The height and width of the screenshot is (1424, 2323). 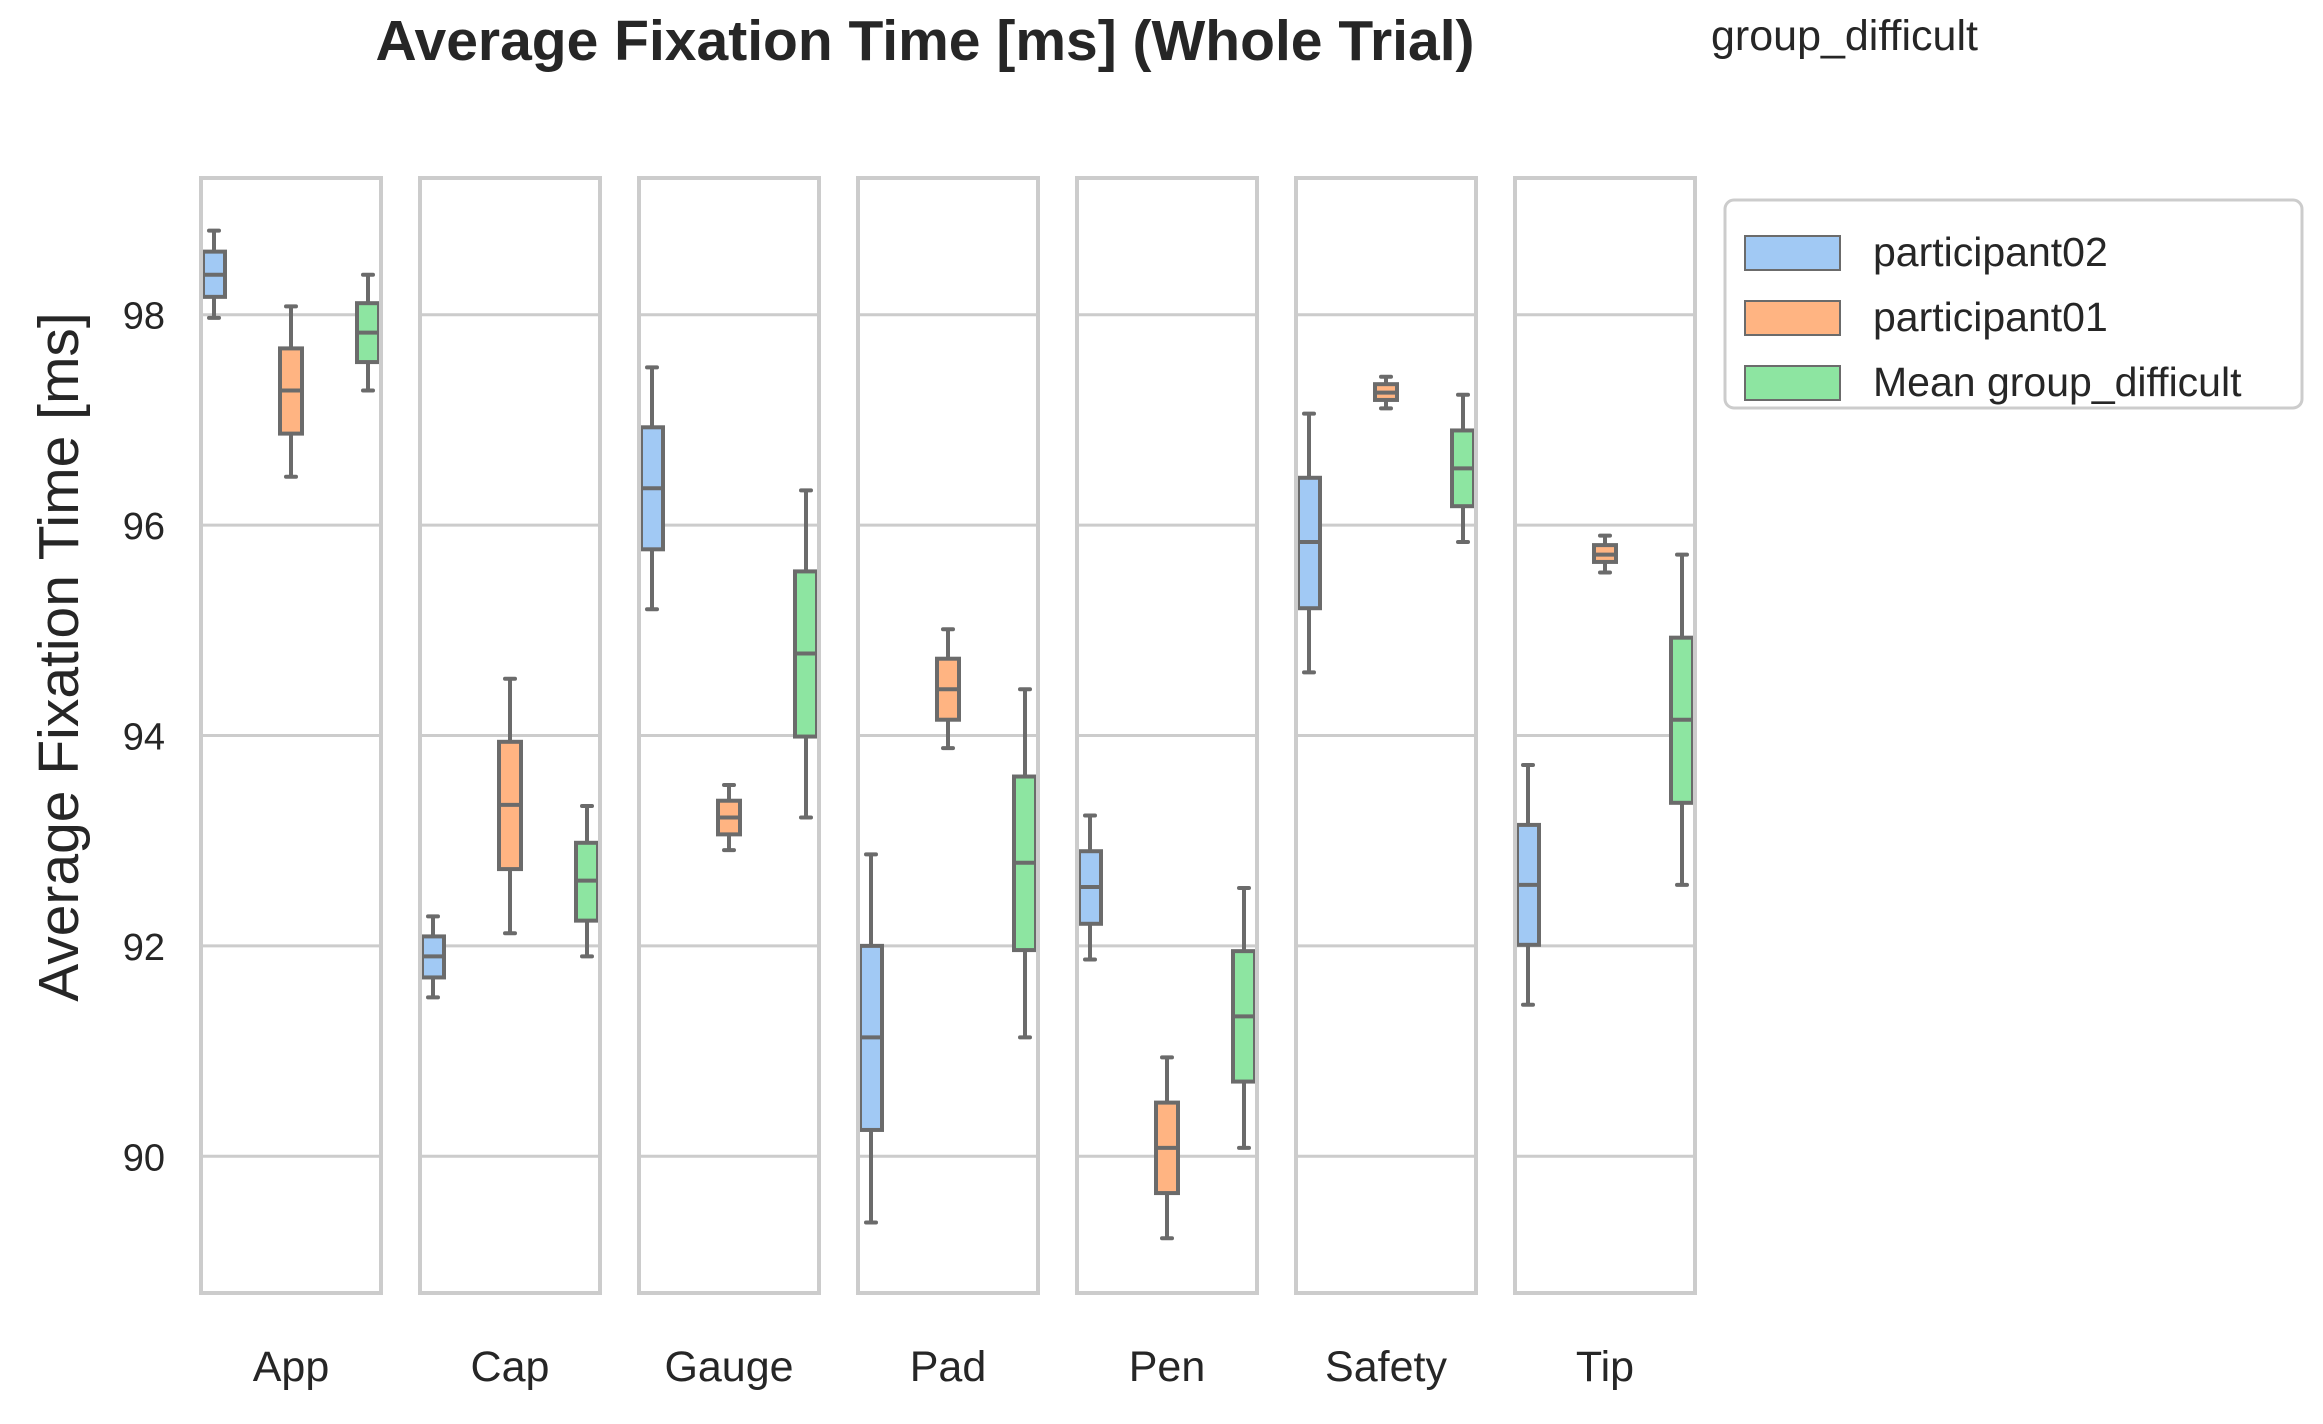 I want to click on category-label-pad: Pad, so click(x=948, y=1367).